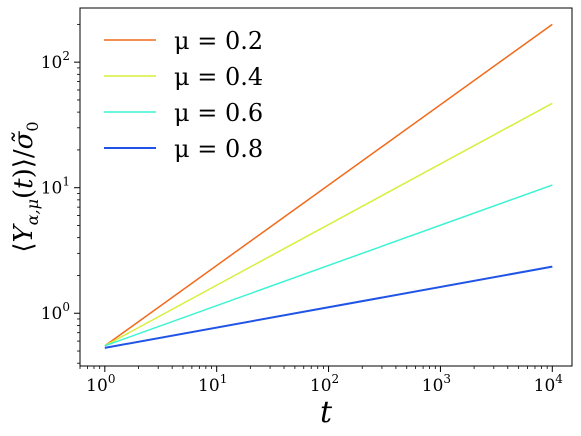 The image size is (581, 436). What do you see at coordinates (55, 61) in the screenshot?
I see `y-tick-label: 10²` at bounding box center [55, 61].